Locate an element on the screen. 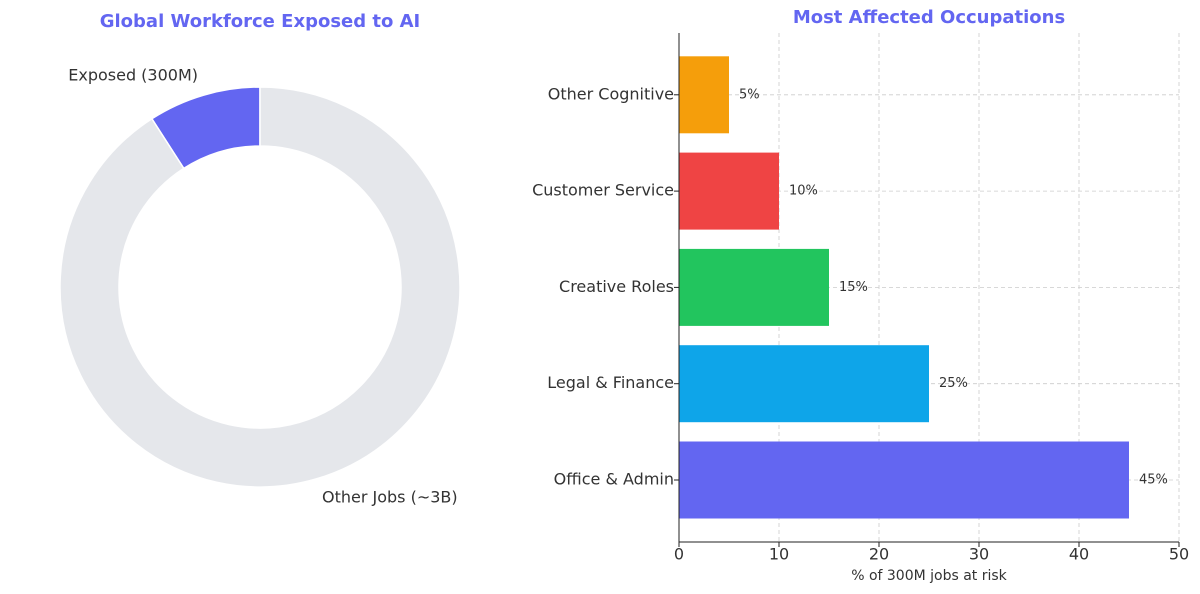 The width and height of the screenshot is (1200, 594). chart-title: Global Workforce Exposed to AI is located at coordinates (260, 21).